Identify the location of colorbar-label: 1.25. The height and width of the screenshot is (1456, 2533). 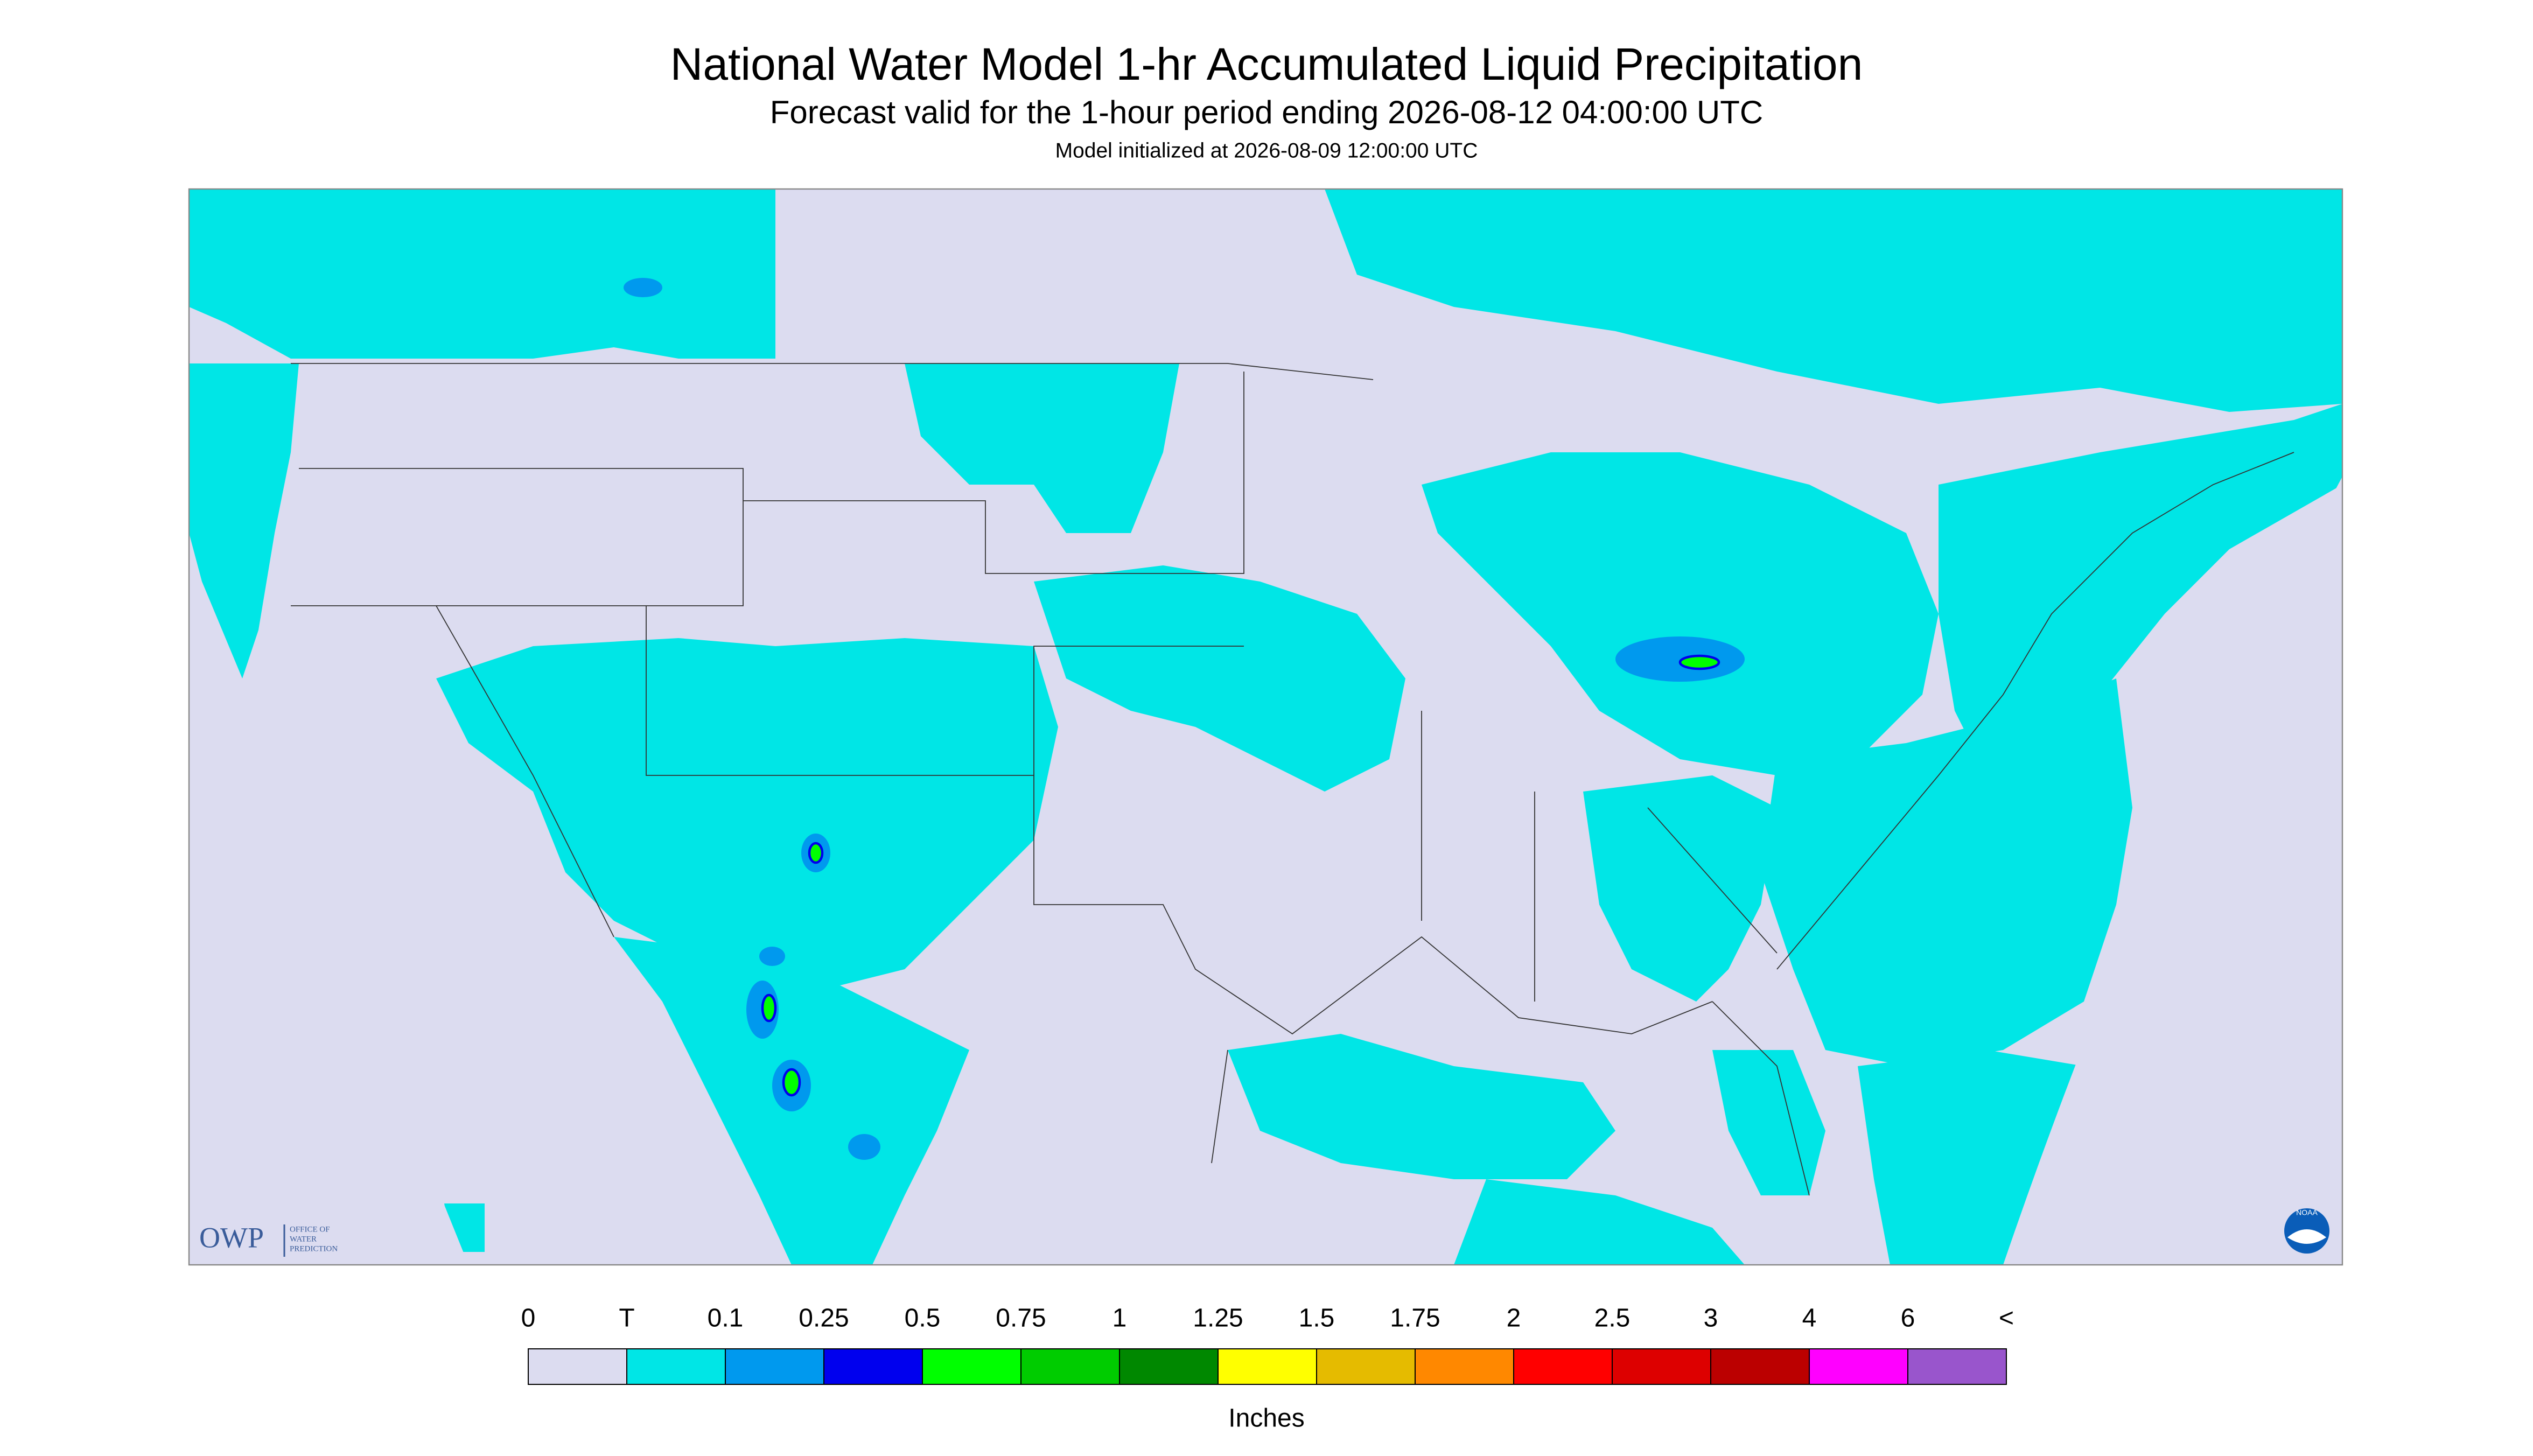
(1218, 1318).